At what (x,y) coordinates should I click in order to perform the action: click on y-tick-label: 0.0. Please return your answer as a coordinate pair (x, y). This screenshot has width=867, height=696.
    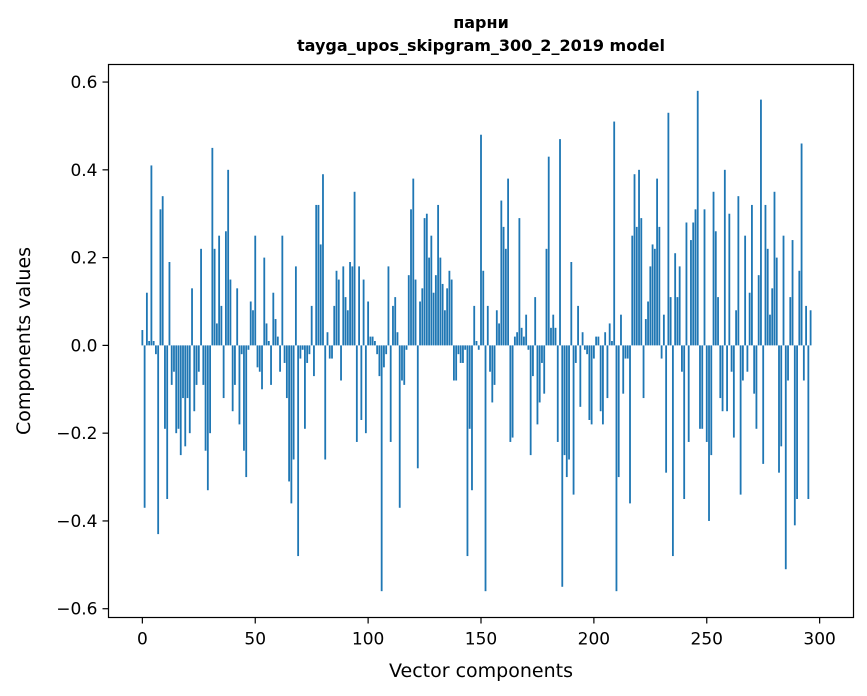
    Looking at the image, I should click on (83, 346).